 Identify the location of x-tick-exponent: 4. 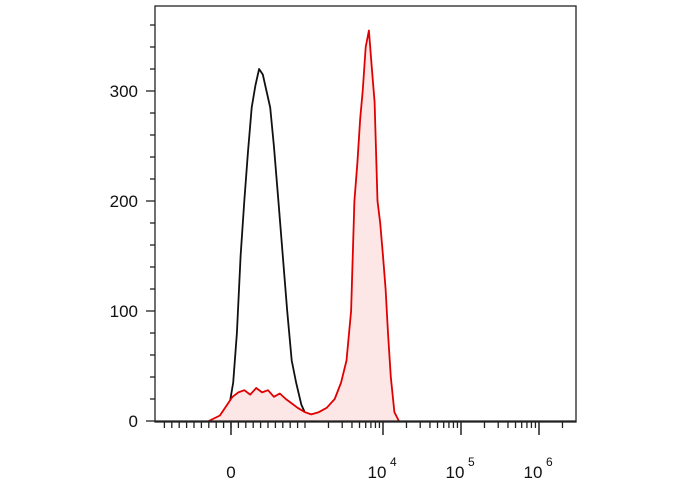
(393, 462).